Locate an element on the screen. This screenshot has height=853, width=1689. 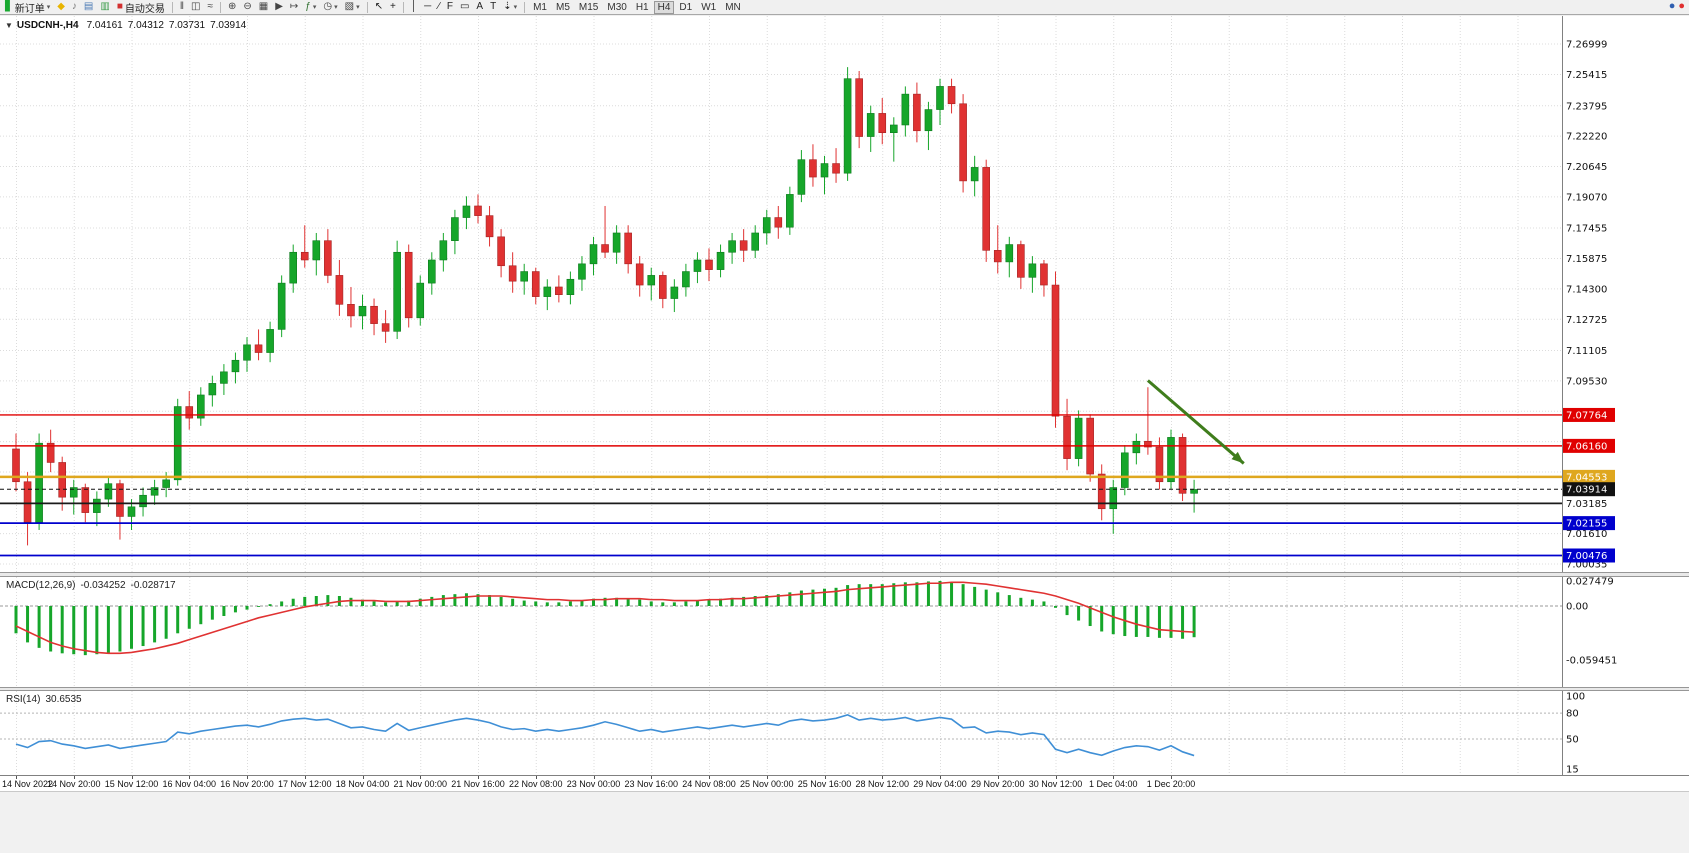
zoom-in-icon-button: ⊕ is located at coordinates (232, 7).